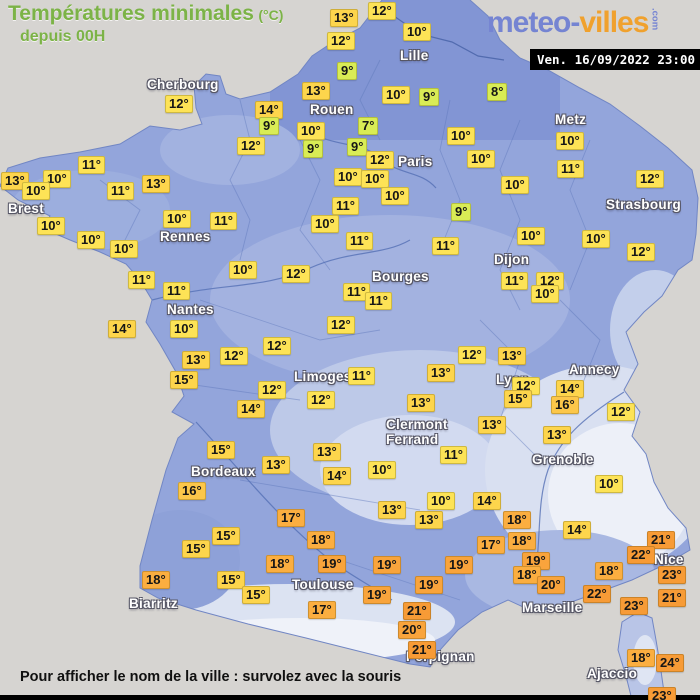 Image resolution: width=700 pixels, height=700 pixels. I want to click on temp-label: 24°, so click(670, 663).